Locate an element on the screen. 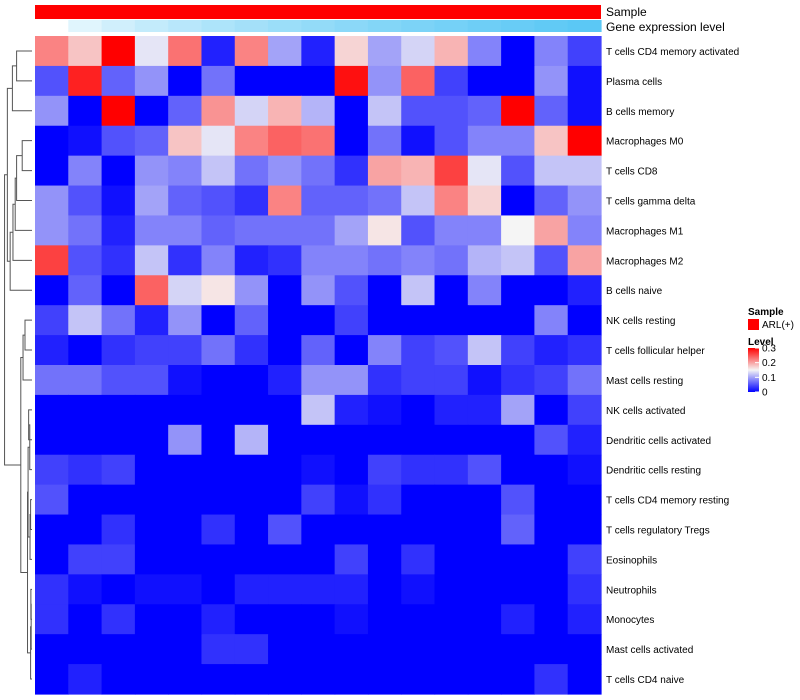 The image size is (800, 700). legend-level-title: Level is located at coordinates (761, 342).